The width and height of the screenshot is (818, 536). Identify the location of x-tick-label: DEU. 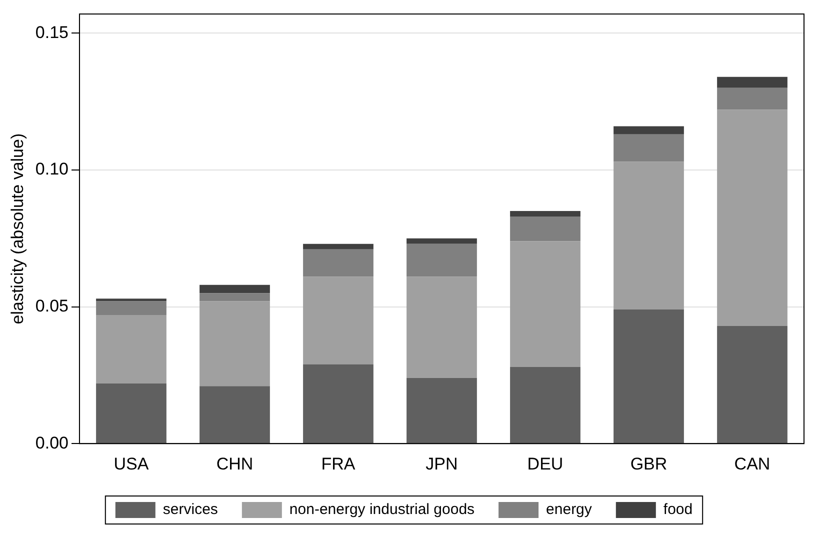
(545, 464).